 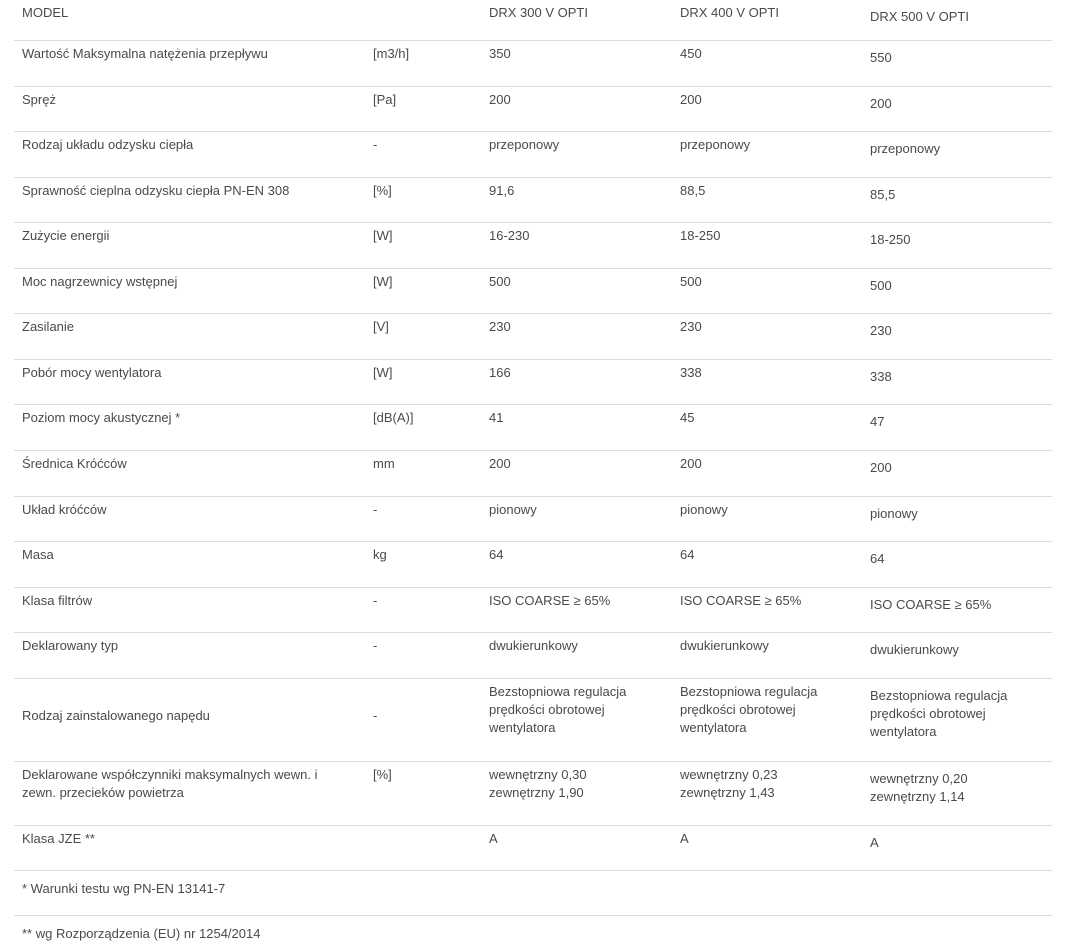 What do you see at coordinates (381, 326) in the screenshot?
I see `row-unit: [V]` at bounding box center [381, 326].